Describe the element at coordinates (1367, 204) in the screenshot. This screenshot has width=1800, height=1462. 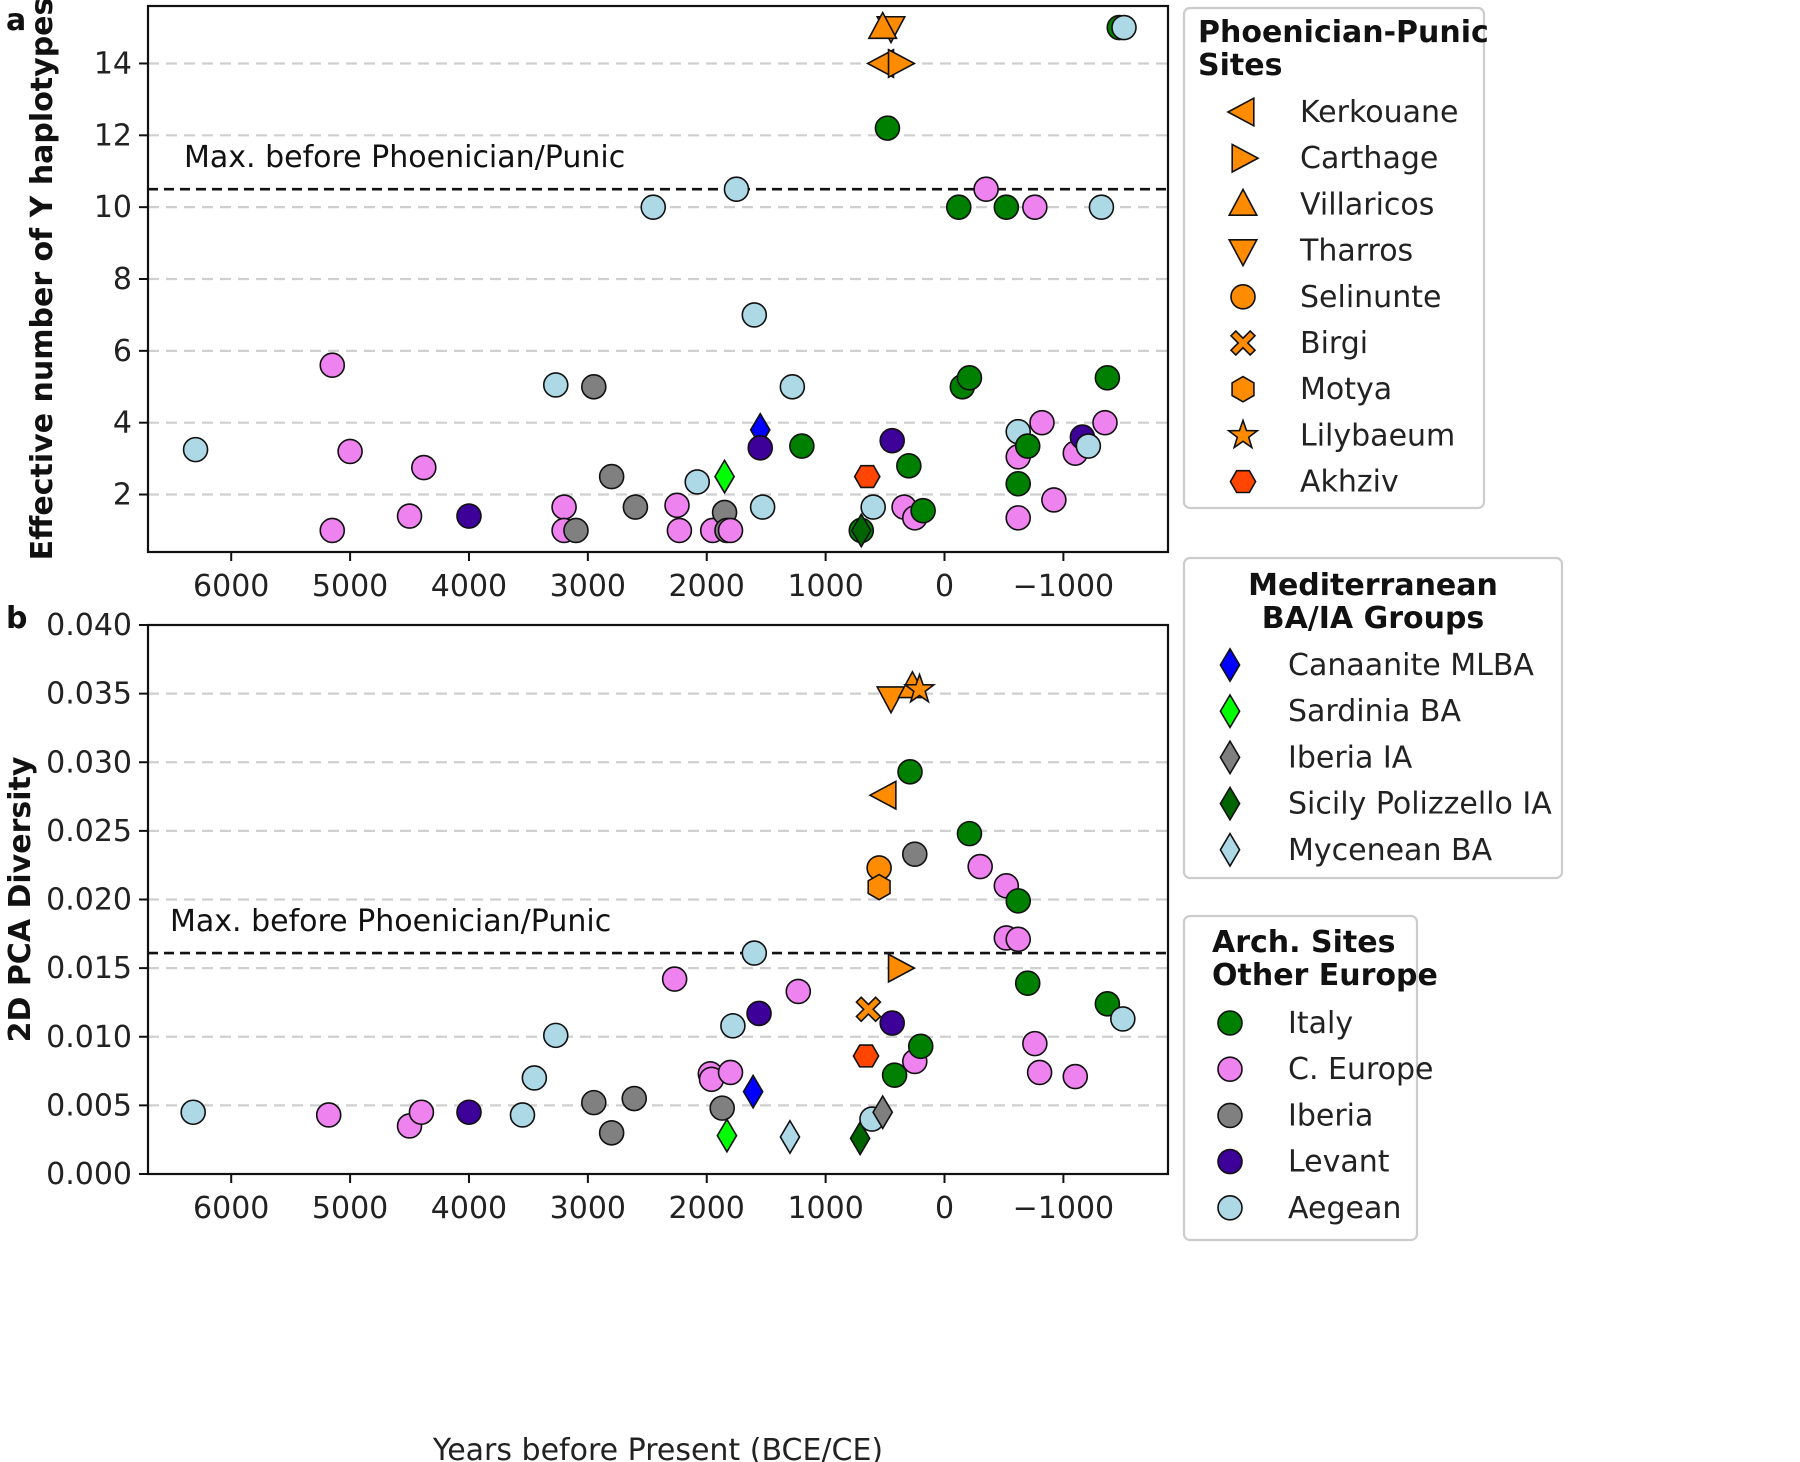
I see `legend-label: Villaricos` at that location.